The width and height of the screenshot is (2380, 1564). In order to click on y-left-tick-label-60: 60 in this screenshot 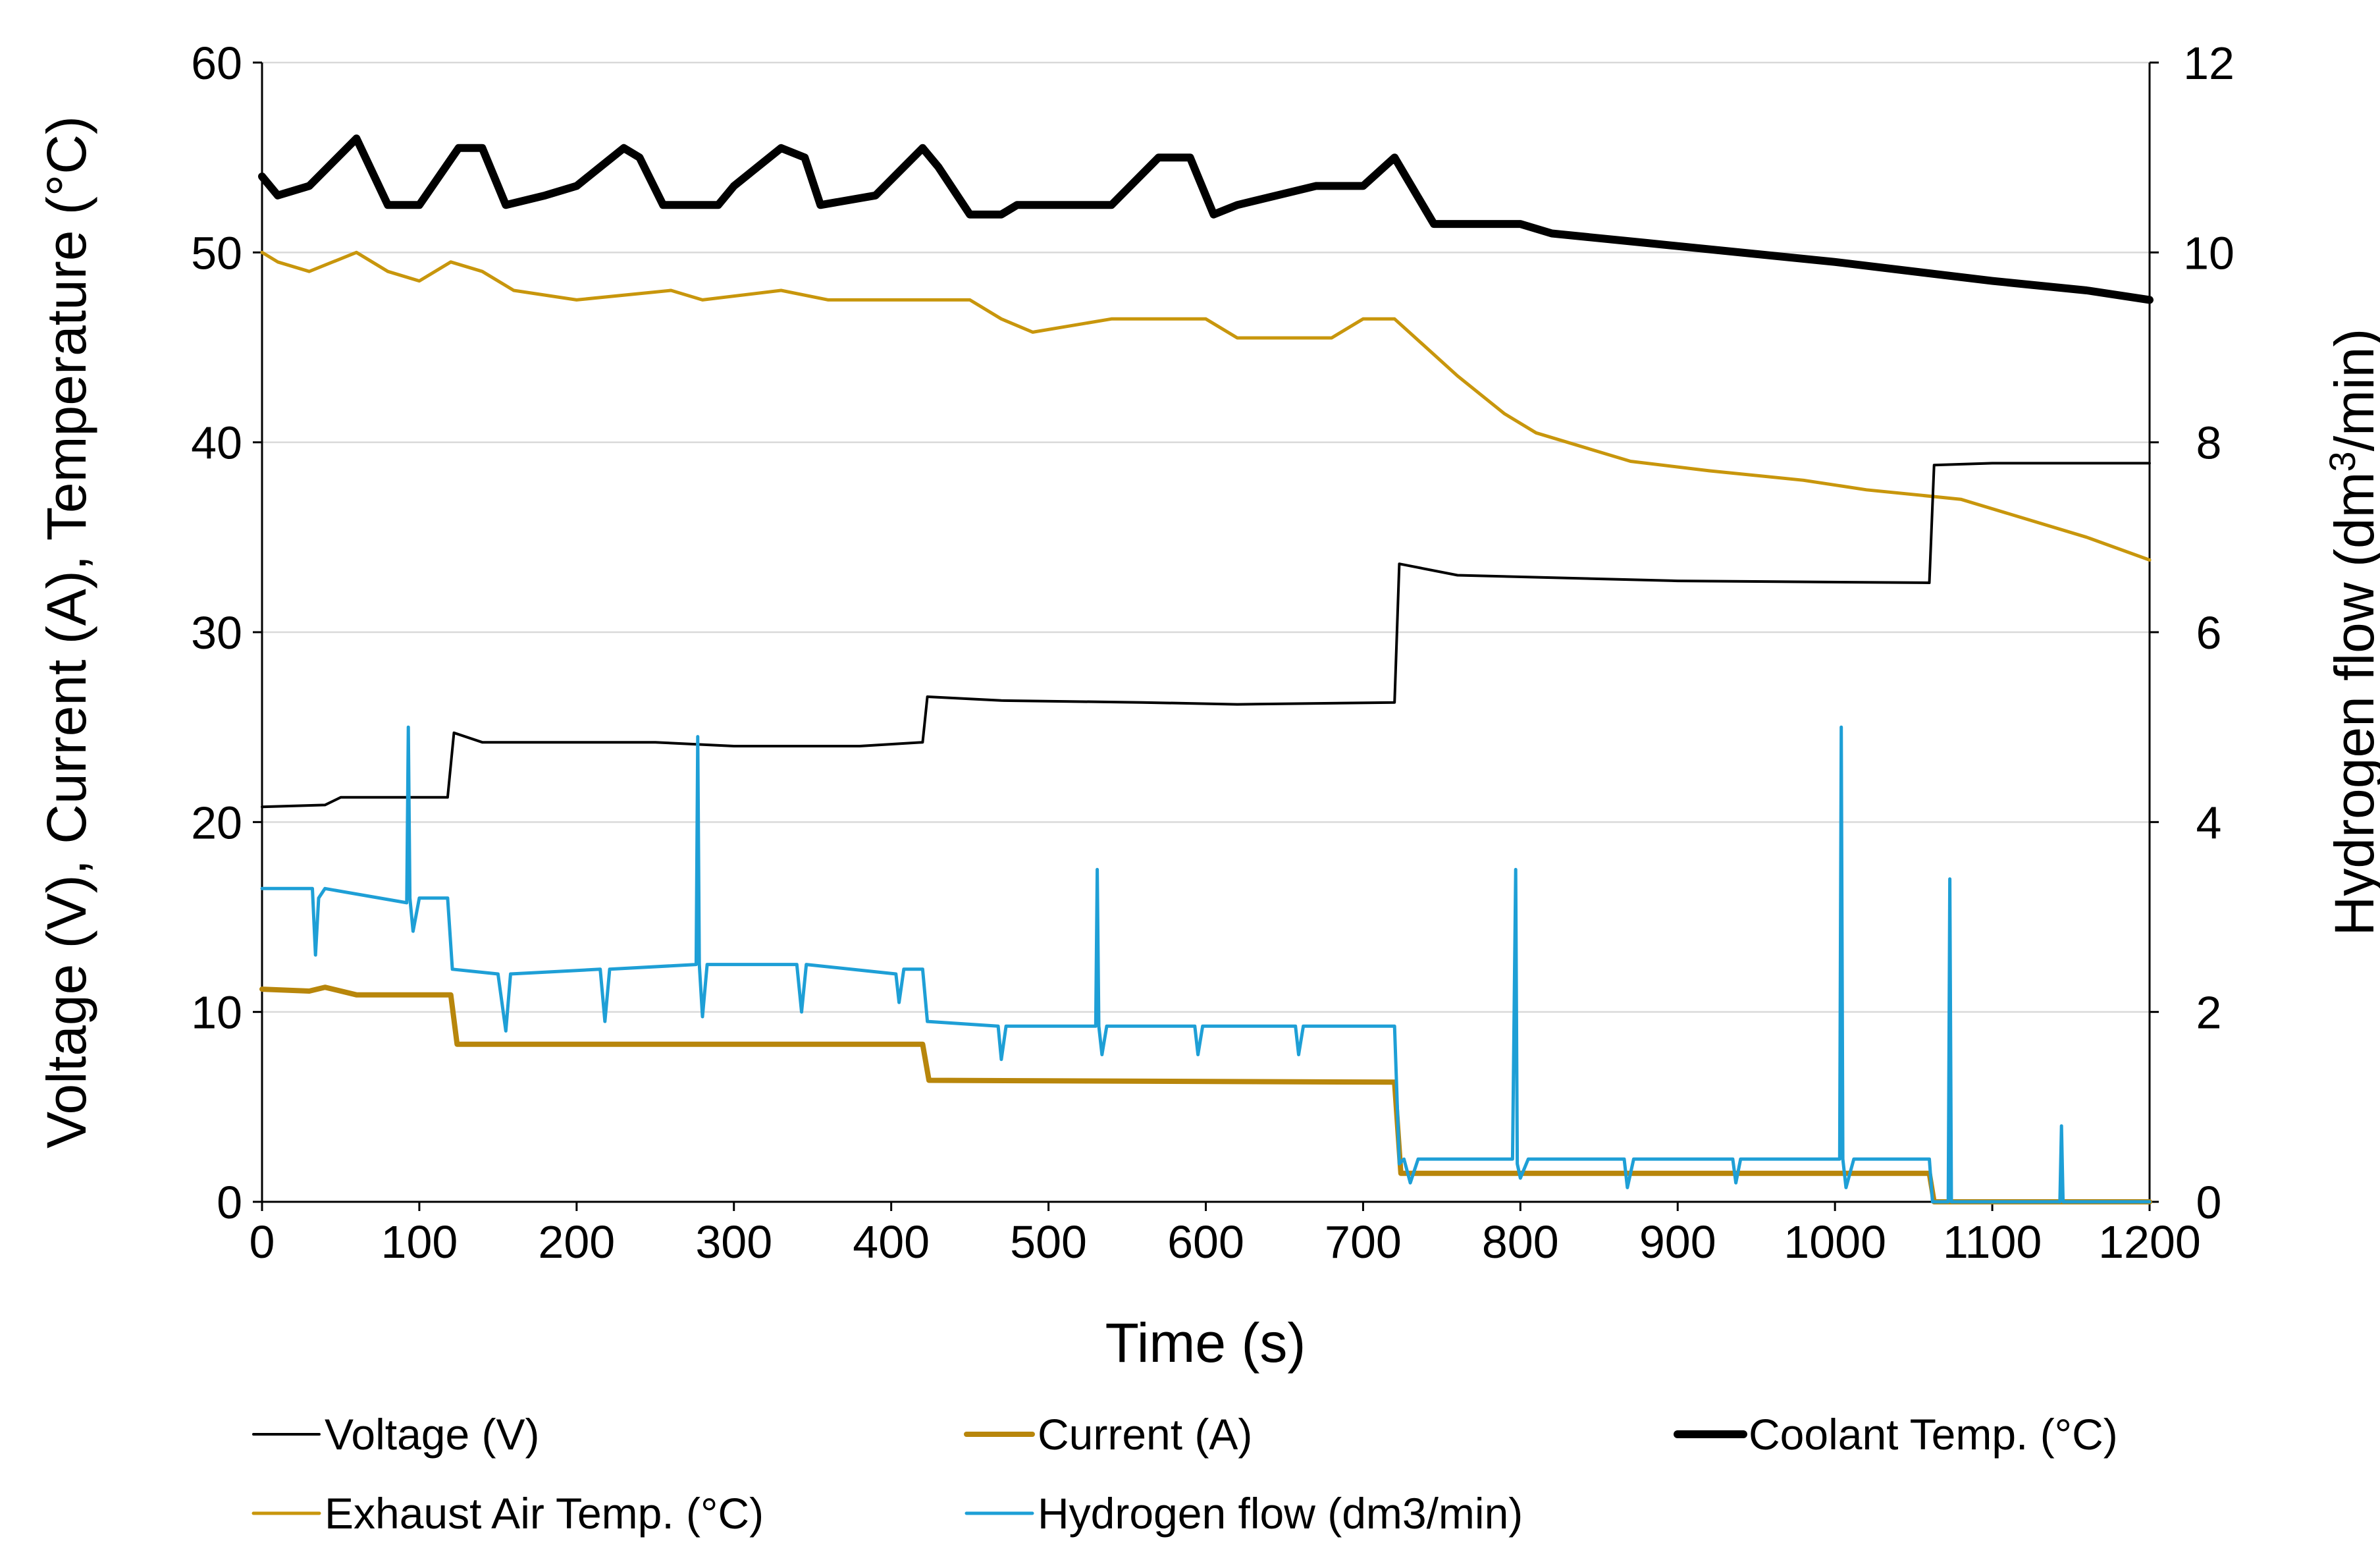, I will do `click(216, 64)`.